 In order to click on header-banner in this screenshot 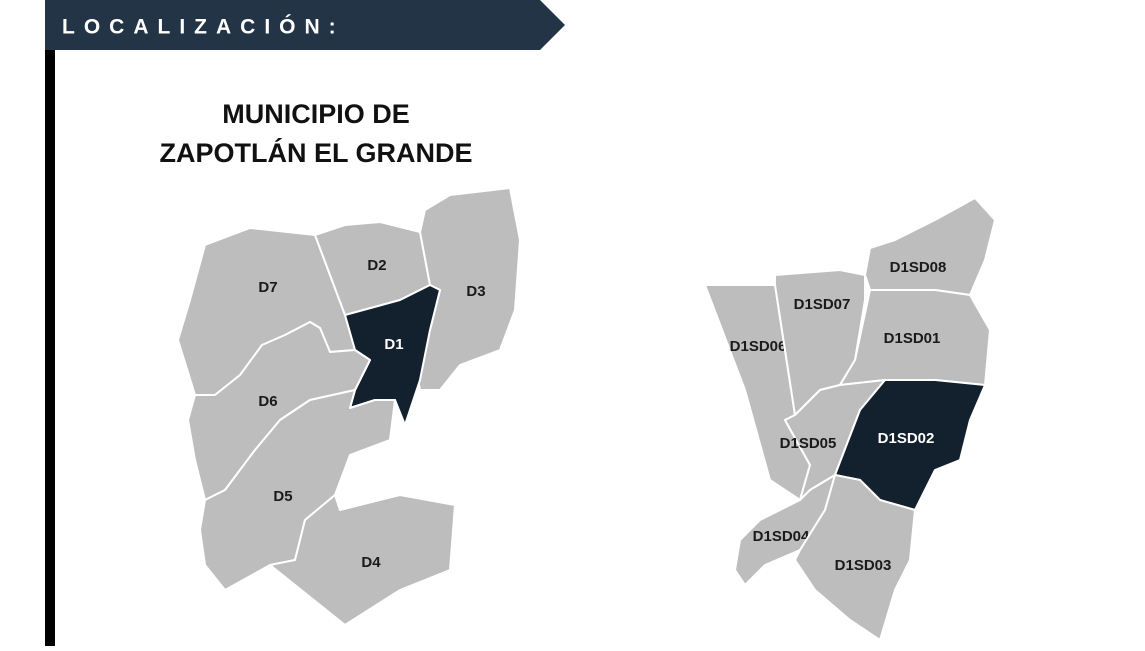, I will do `click(305, 25)`.